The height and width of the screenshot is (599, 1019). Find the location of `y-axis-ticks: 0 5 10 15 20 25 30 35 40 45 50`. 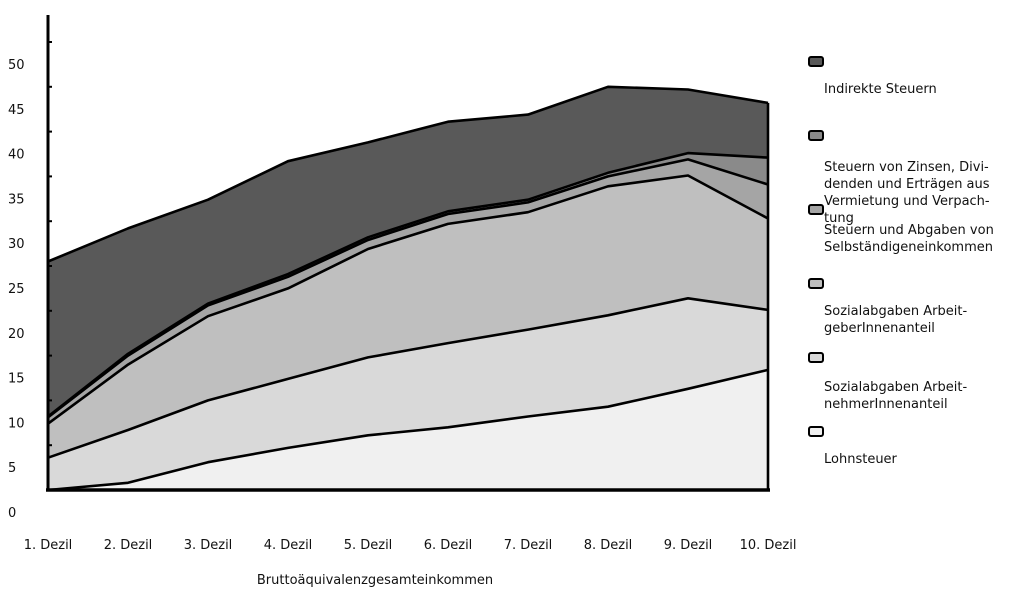

y-axis-ticks: 0 5 10 15 20 25 30 35 40 45 50 is located at coordinates (30, 281).